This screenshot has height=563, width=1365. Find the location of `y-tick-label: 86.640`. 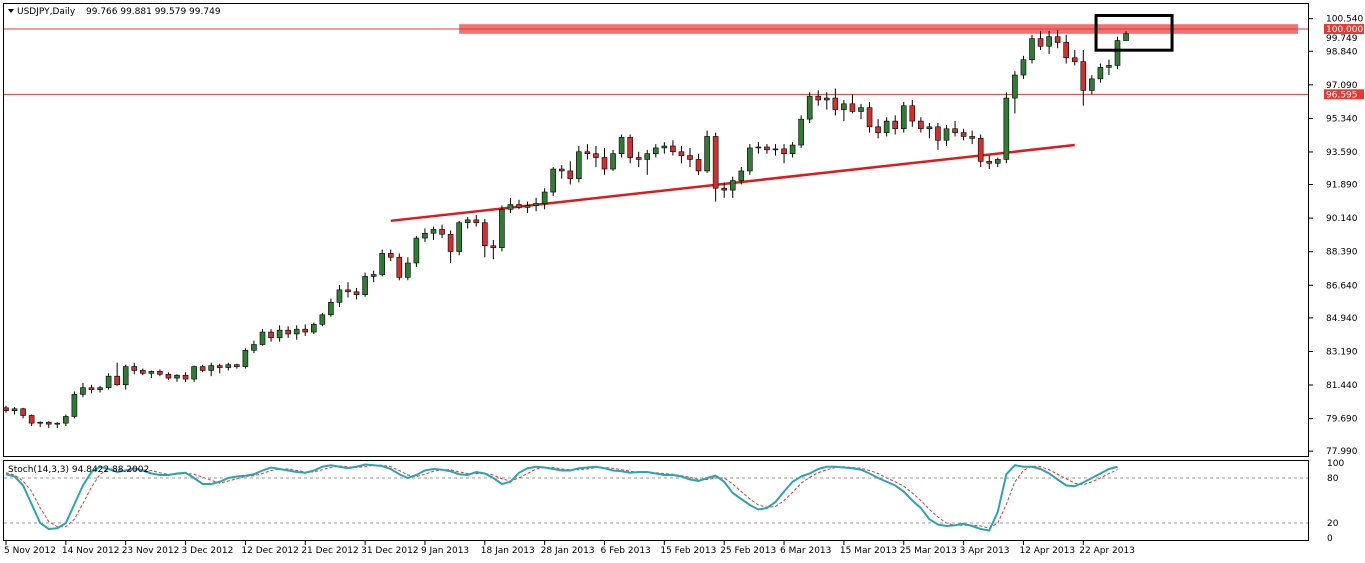

y-tick-label: 86.640 is located at coordinates (1342, 286).